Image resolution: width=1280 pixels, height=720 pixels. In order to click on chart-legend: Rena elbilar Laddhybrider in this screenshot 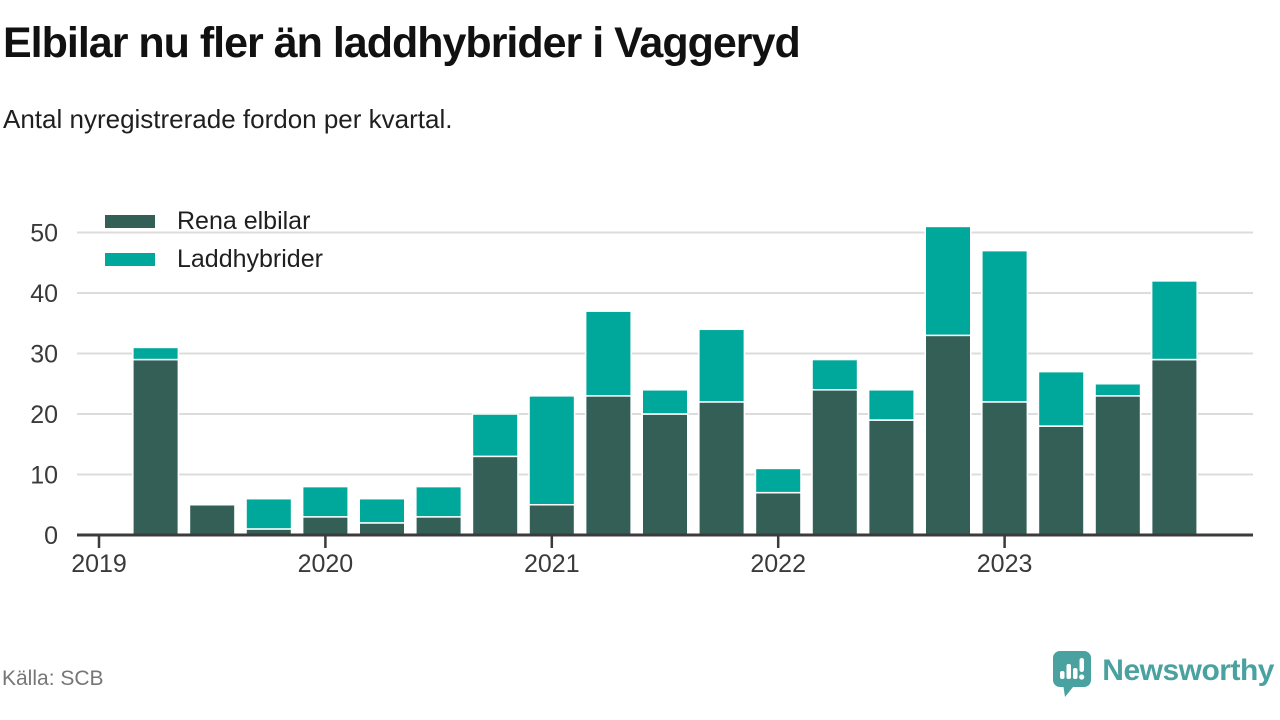, I will do `click(214, 240)`.